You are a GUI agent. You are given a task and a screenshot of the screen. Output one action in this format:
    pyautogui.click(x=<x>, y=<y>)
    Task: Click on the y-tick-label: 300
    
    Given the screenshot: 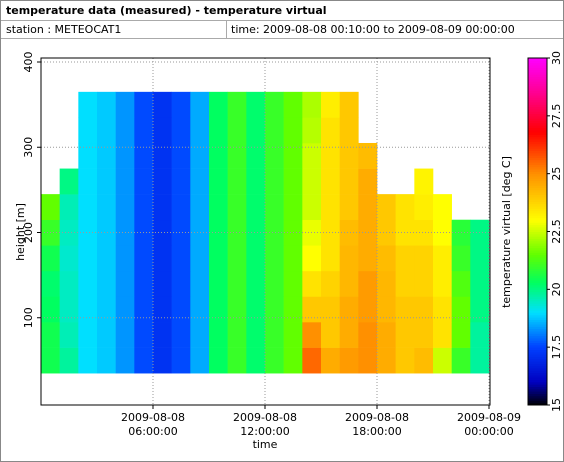 What is the action you would take?
    pyautogui.click(x=28, y=147)
    